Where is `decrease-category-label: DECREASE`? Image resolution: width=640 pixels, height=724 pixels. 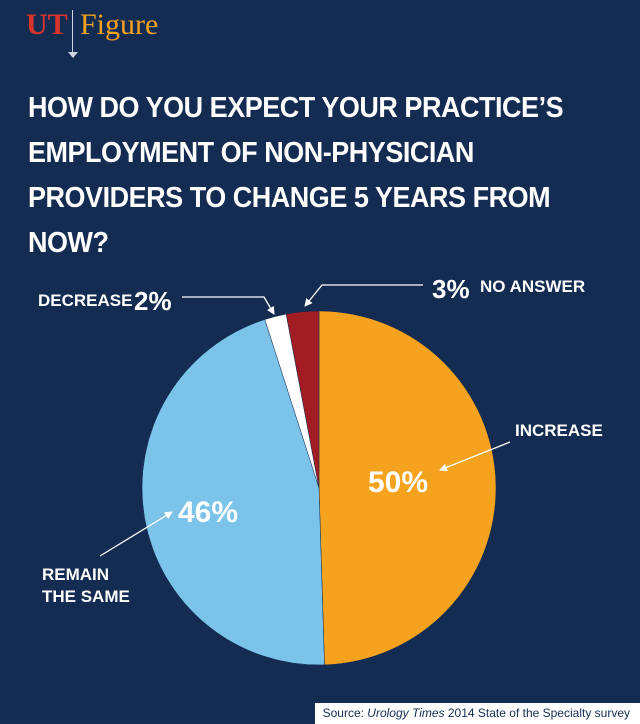 decrease-category-label: DECREASE is located at coordinates (85, 300).